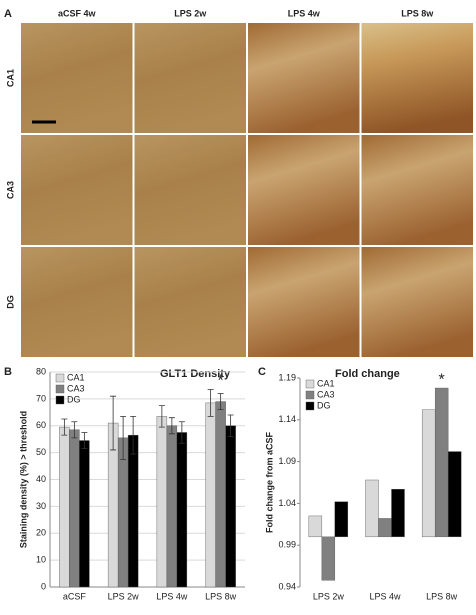 The width and height of the screenshot is (476, 615). What do you see at coordinates (287, 461) in the screenshot?
I see `y-tick-label: 1.09` at bounding box center [287, 461].